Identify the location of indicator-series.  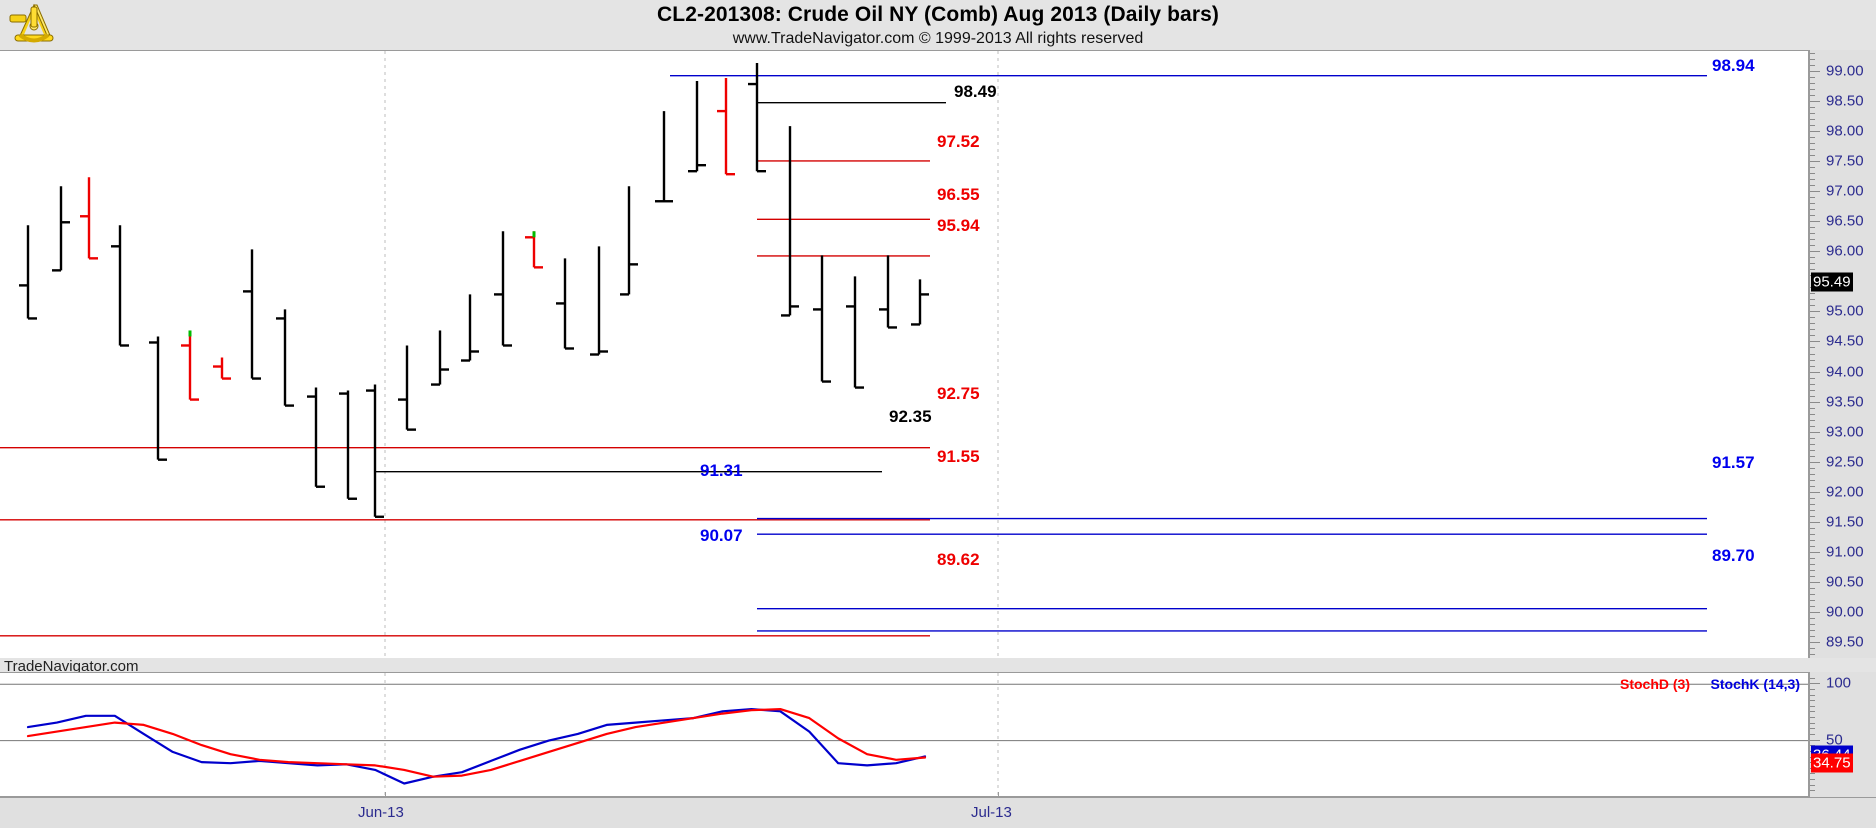
(476, 746).